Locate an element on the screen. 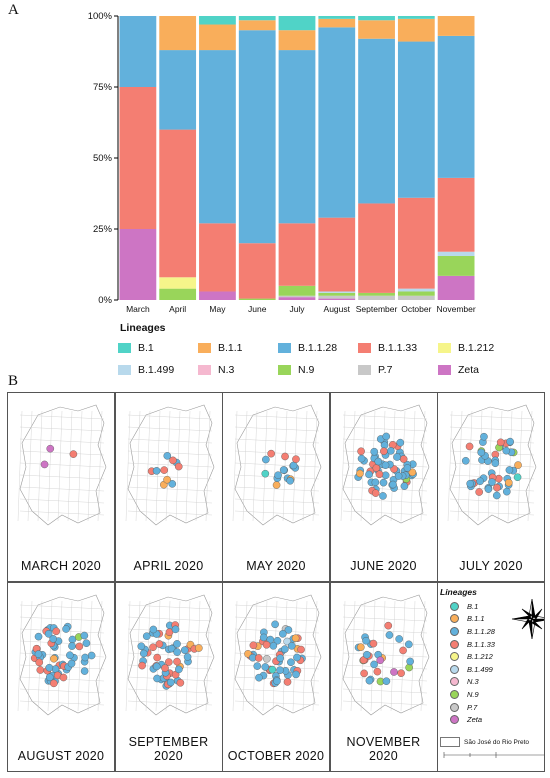 This screenshot has width=550, height=778. legend-swatch is located at coordinates (364, 348).